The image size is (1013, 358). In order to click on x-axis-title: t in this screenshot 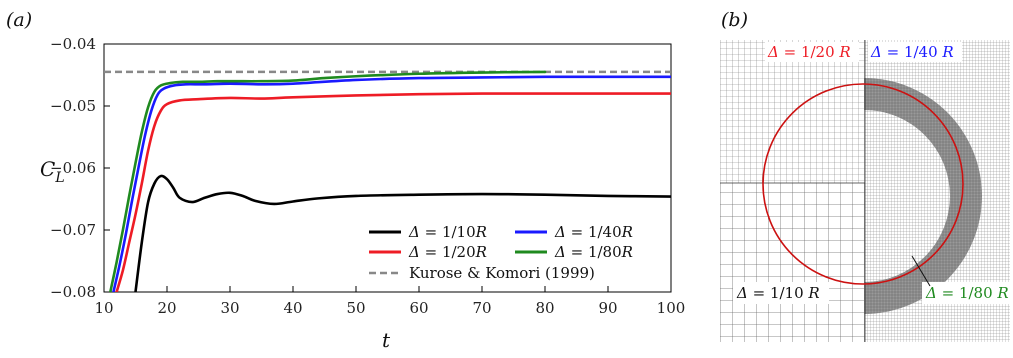, I will do `click(386, 340)`.